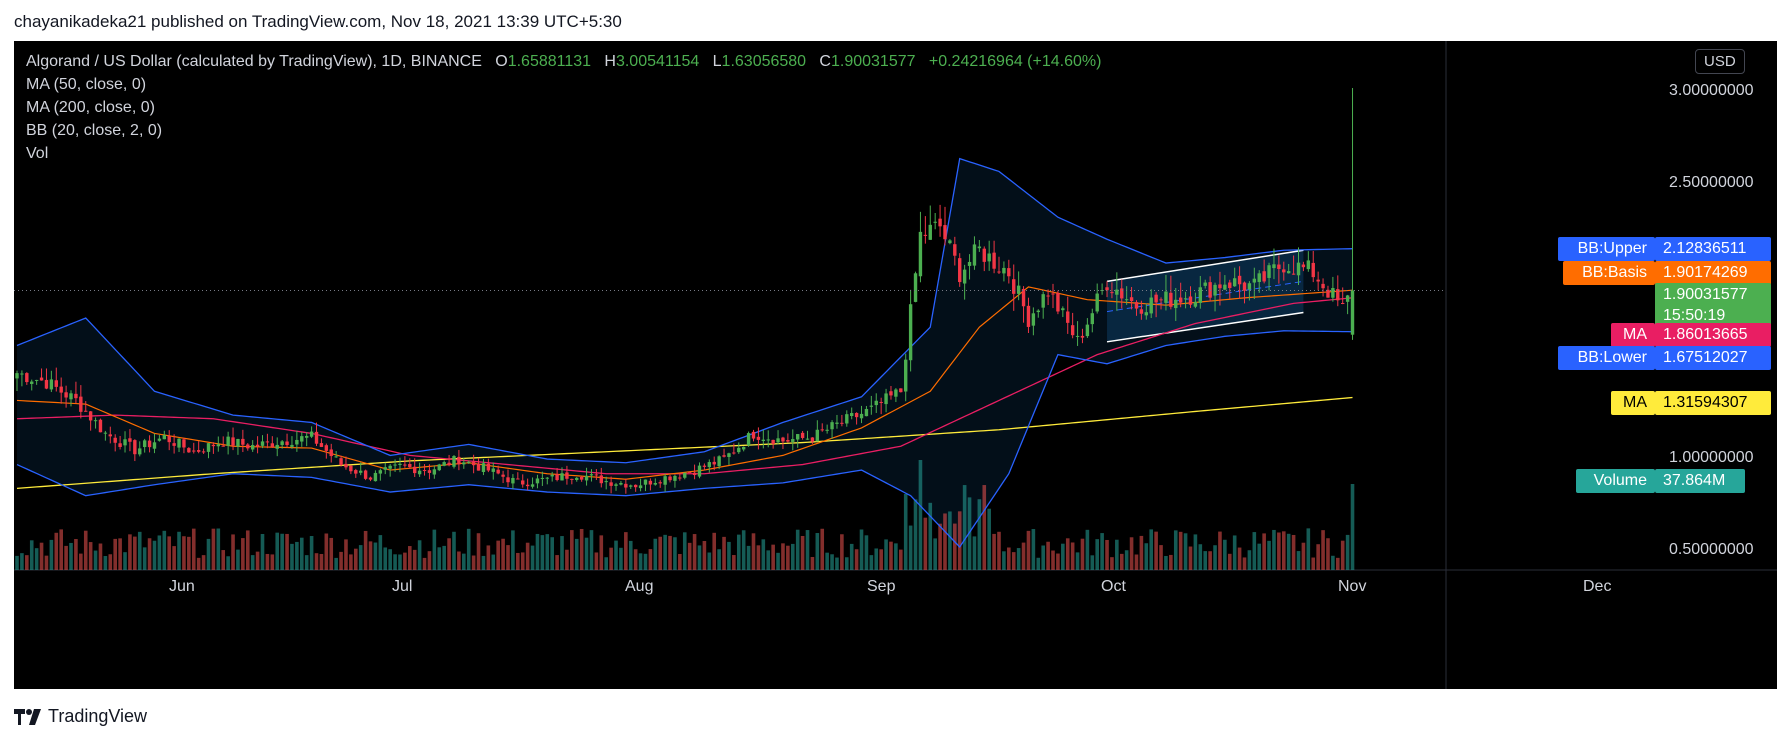 This screenshot has height=741, width=1791. I want to click on tradingview-logo: TradingView, so click(80, 716).